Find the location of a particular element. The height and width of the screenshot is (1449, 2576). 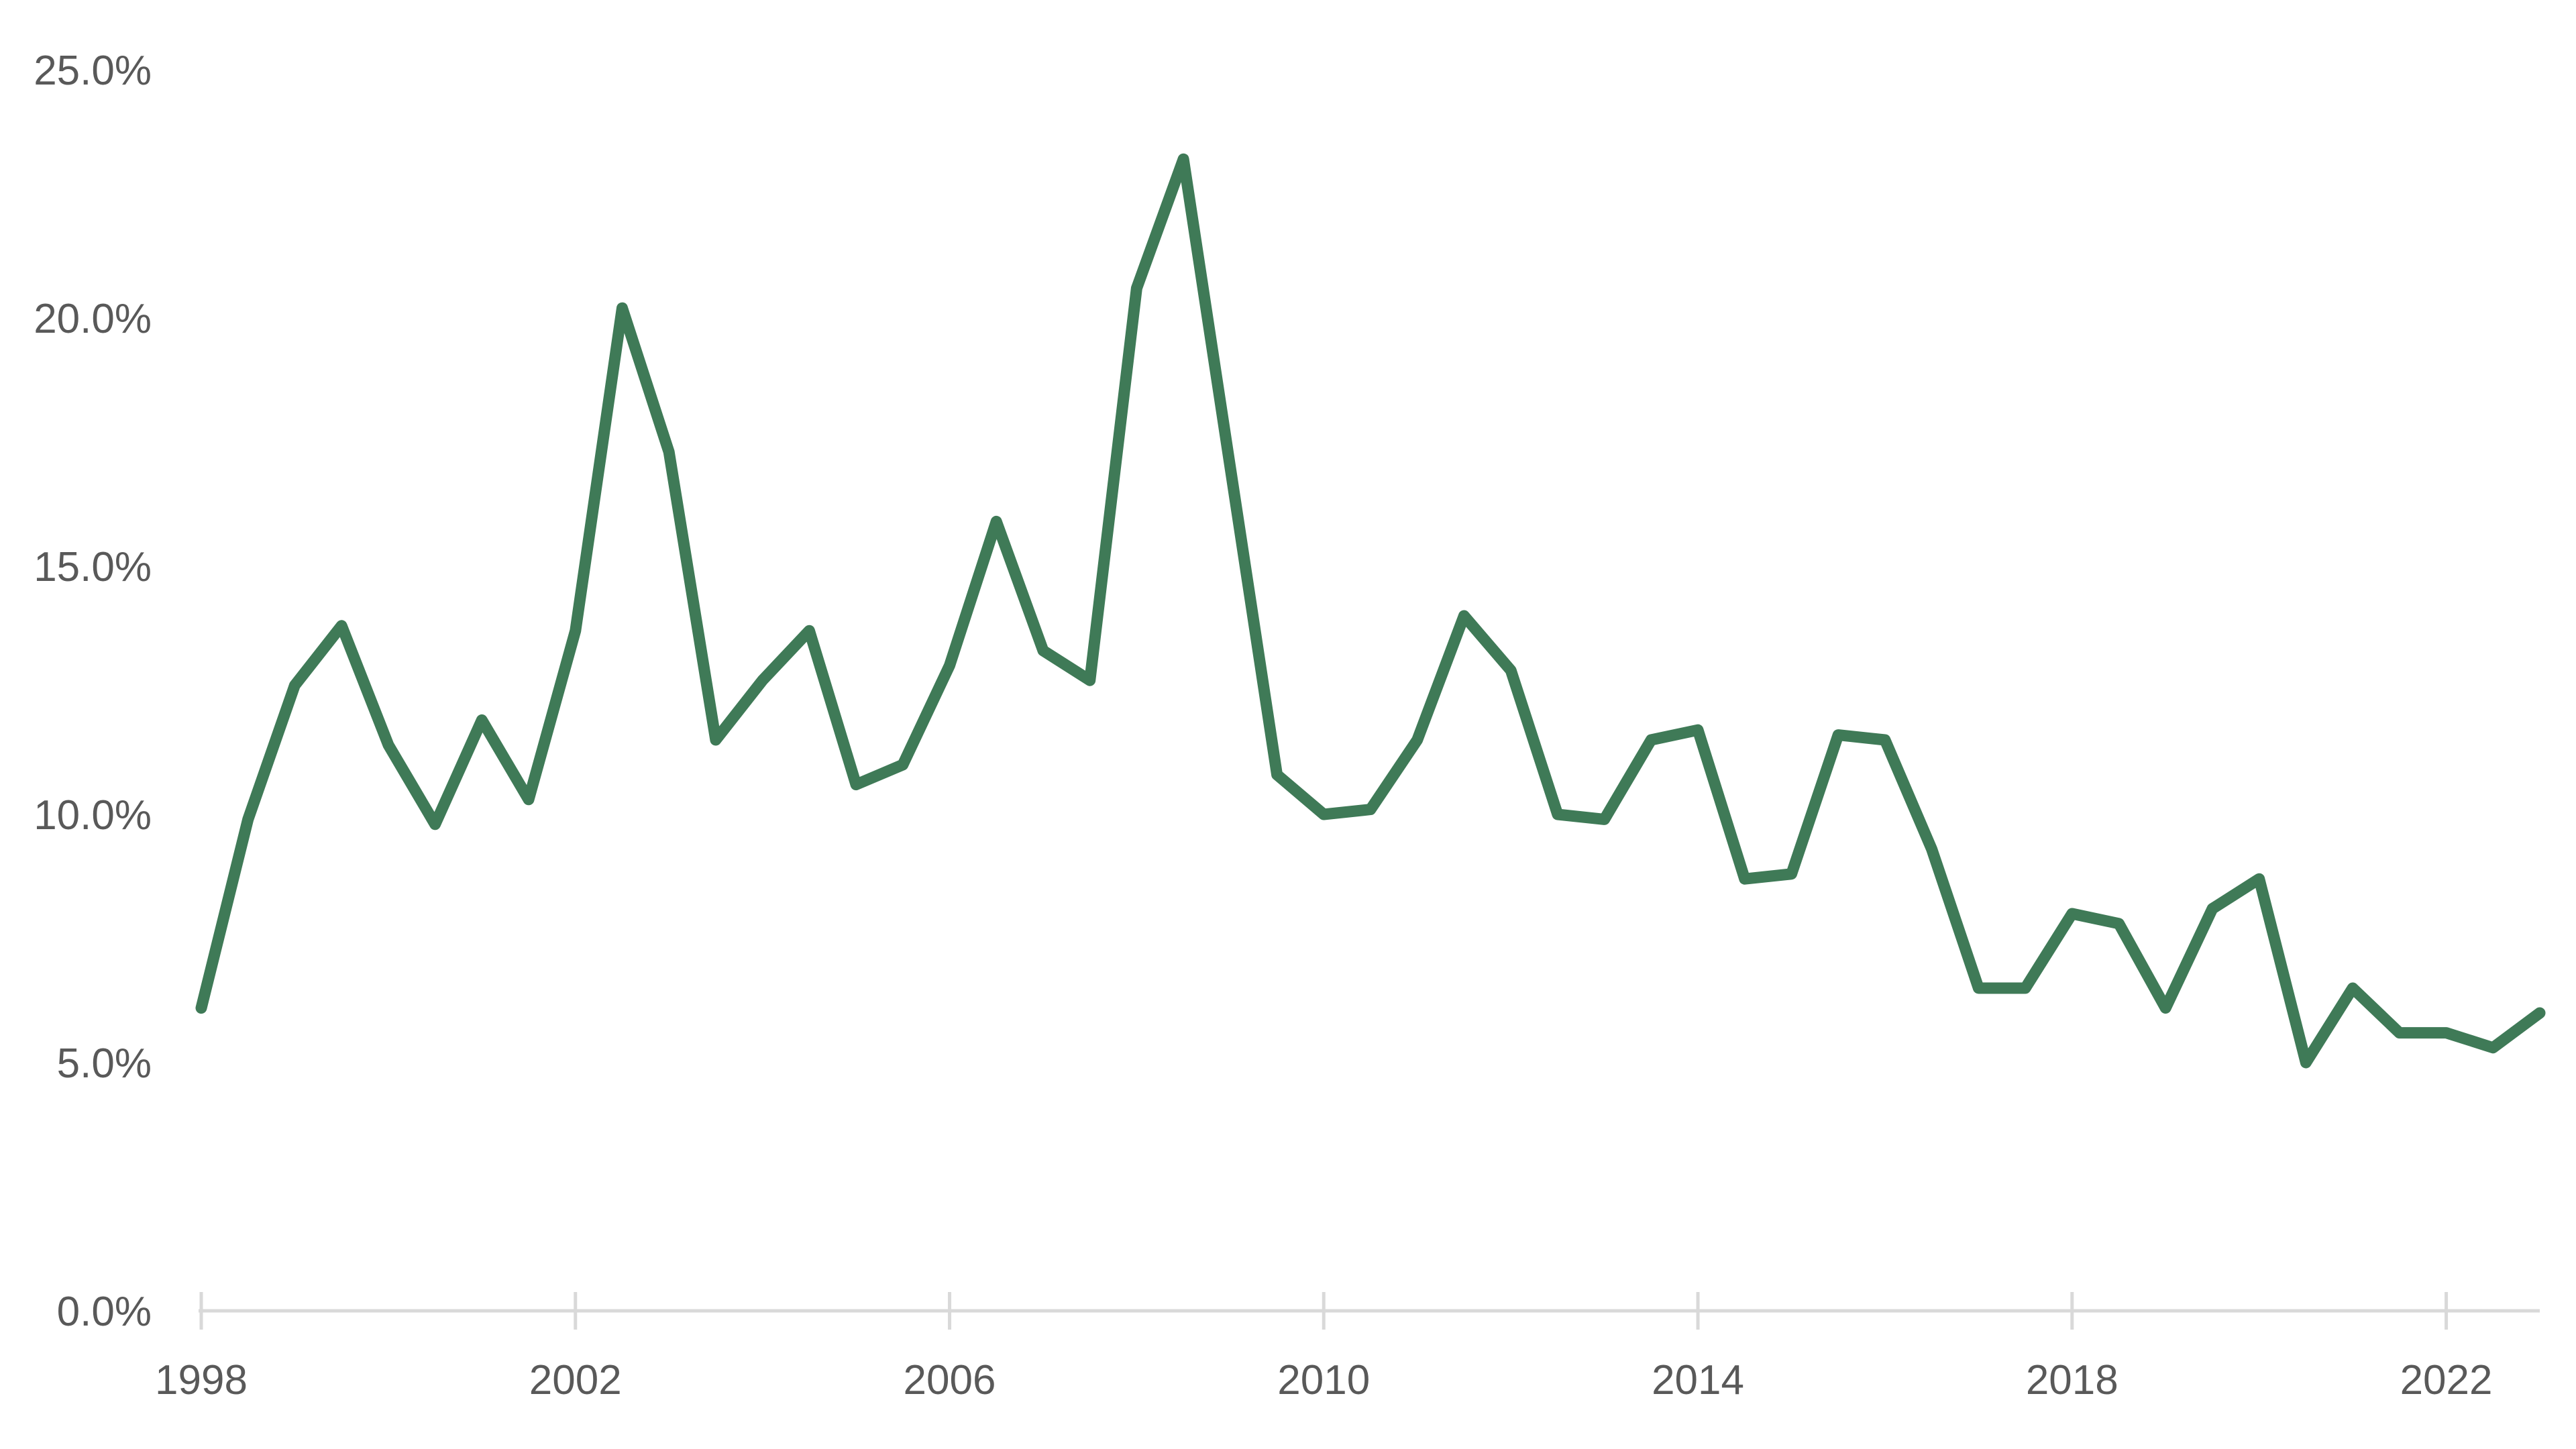

x-tick-label: 2018 is located at coordinates (2072, 1380).